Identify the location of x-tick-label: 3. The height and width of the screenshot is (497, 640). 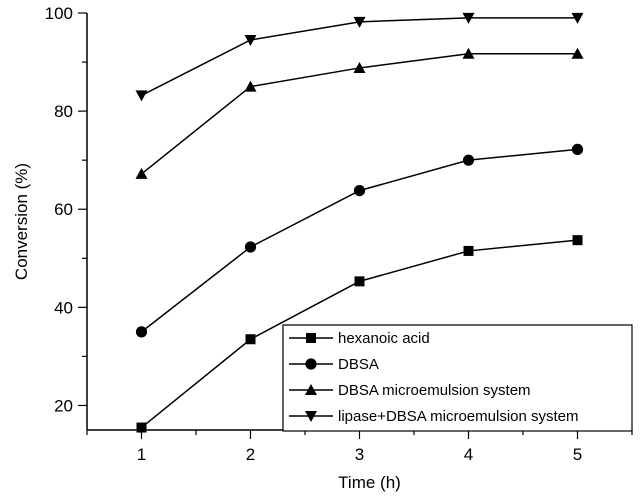
(359, 454).